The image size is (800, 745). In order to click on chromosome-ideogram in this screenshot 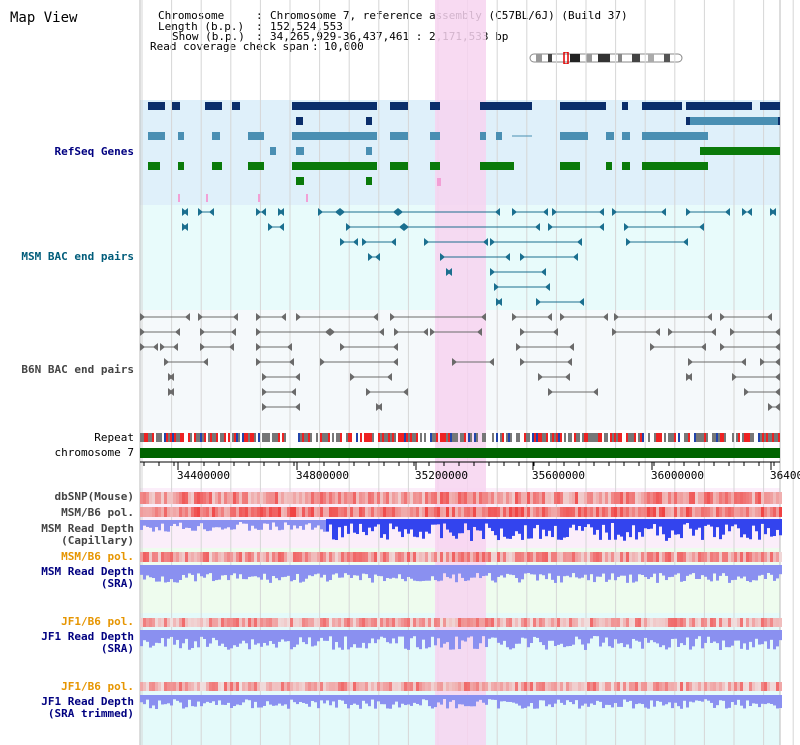, I will do `click(606, 58)`.